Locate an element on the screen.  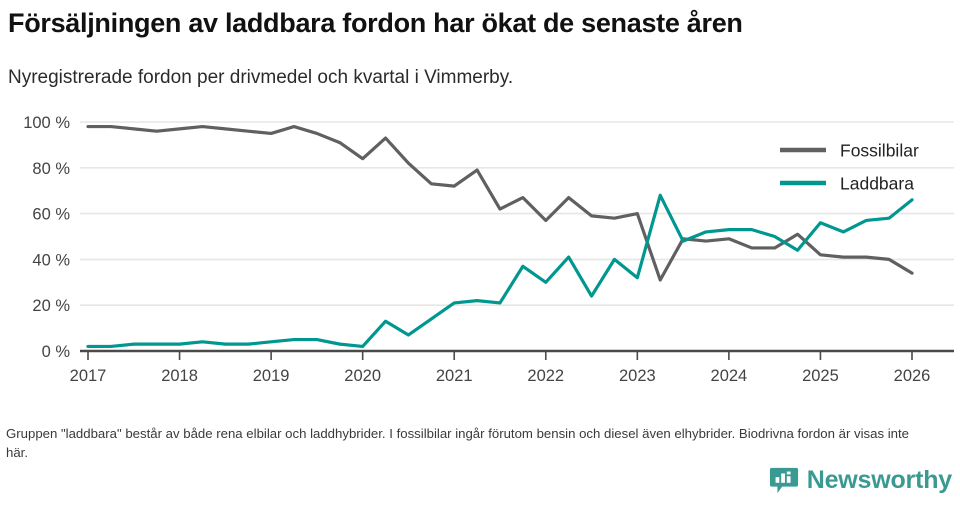
y-axis-tick-label: 20 % is located at coordinates (51, 306).